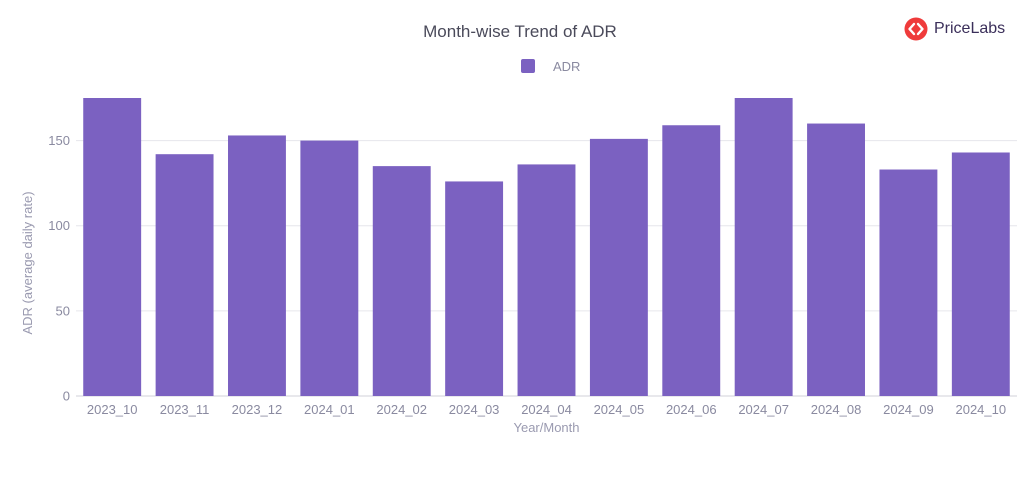 Image resolution: width=1024 pixels, height=481 pixels. Describe the element at coordinates (63, 310) in the screenshot. I see `y-tick-label: 50` at that location.